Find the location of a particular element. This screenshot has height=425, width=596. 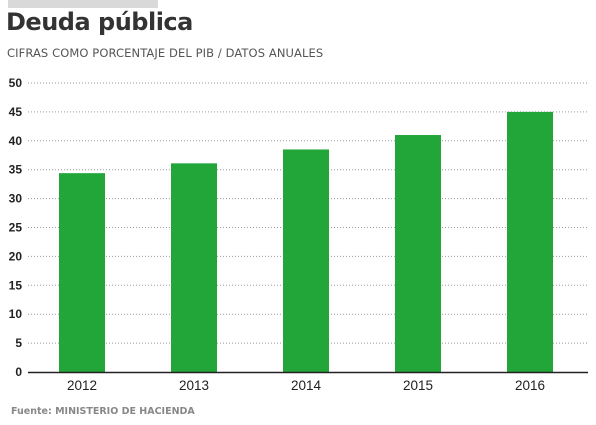

x-tick-label: 2013 is located at coordinates (194, 385).